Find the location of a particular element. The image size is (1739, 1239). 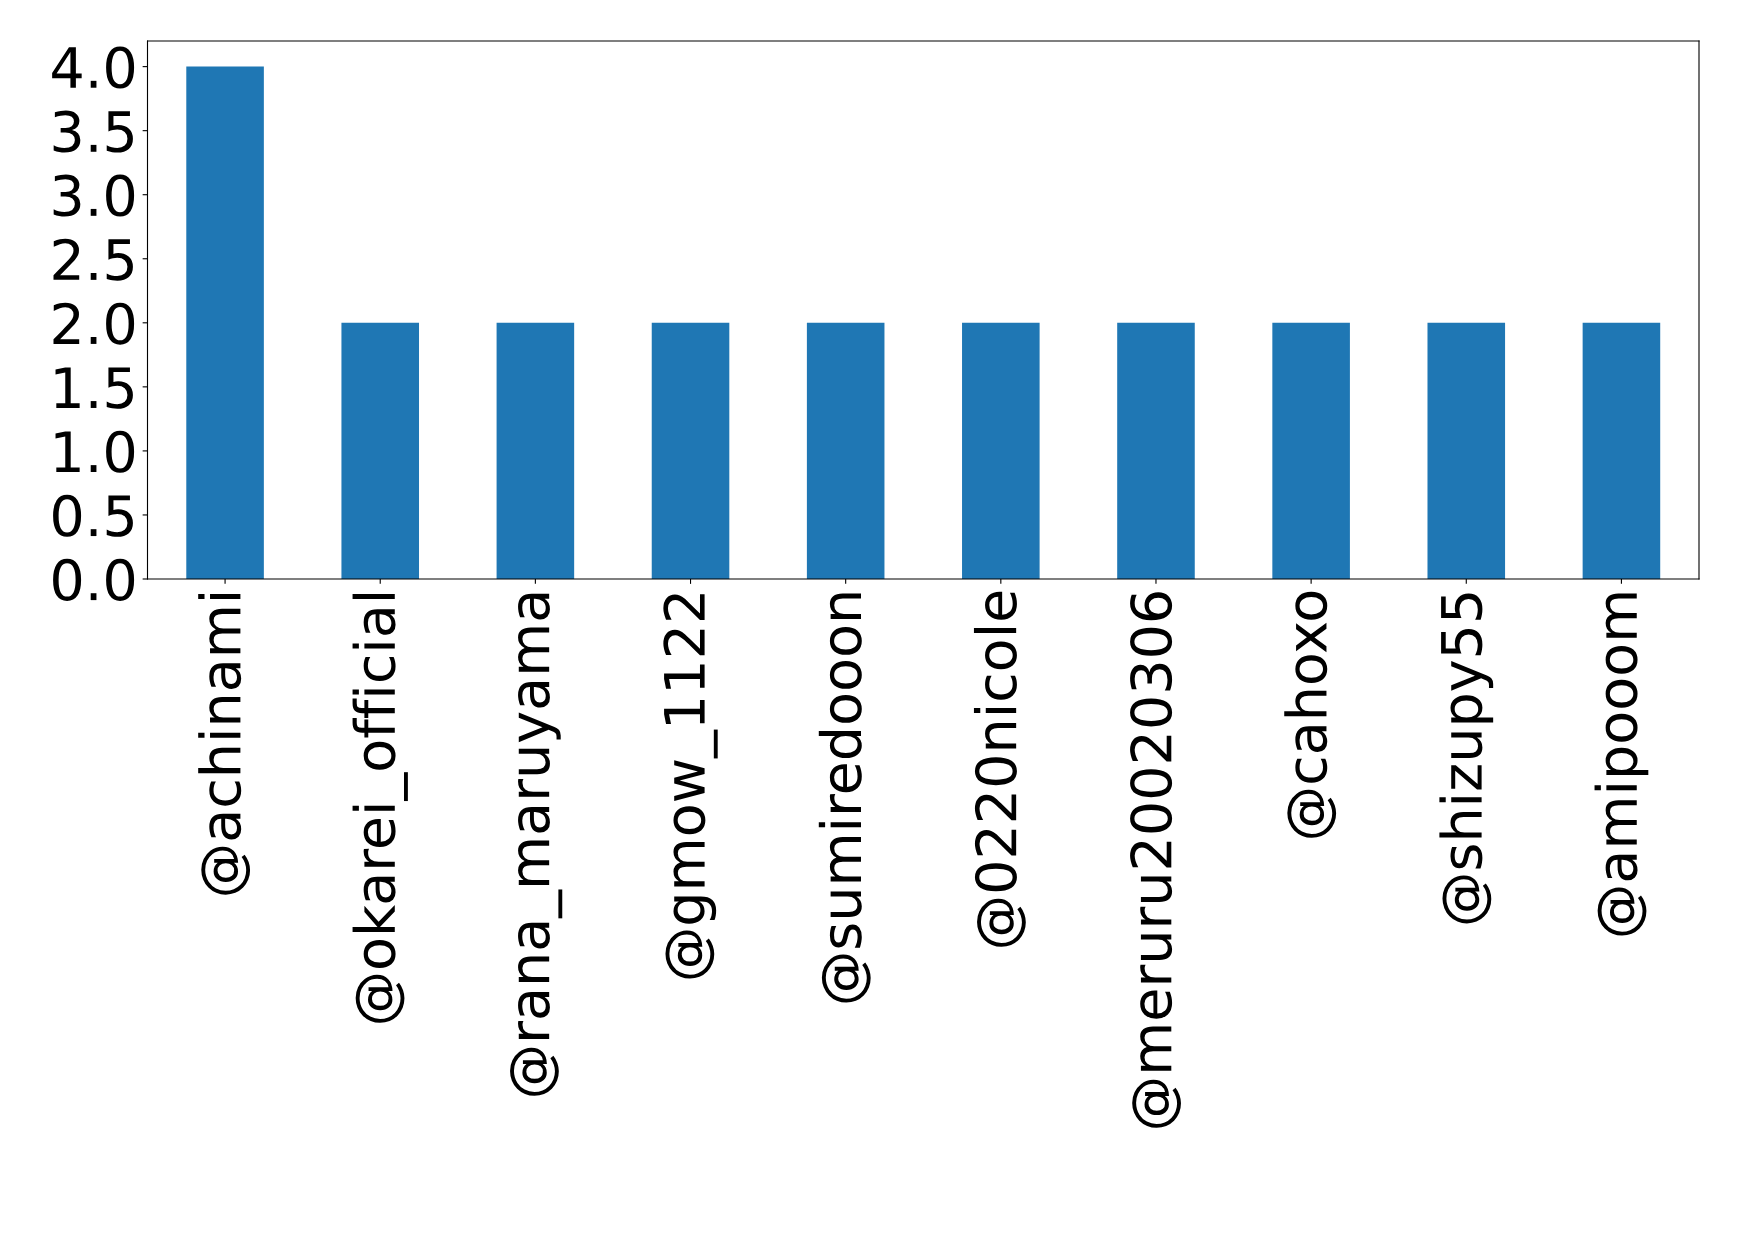

x-tick-label: @cahoxo is located at coordinates (1310, 714).